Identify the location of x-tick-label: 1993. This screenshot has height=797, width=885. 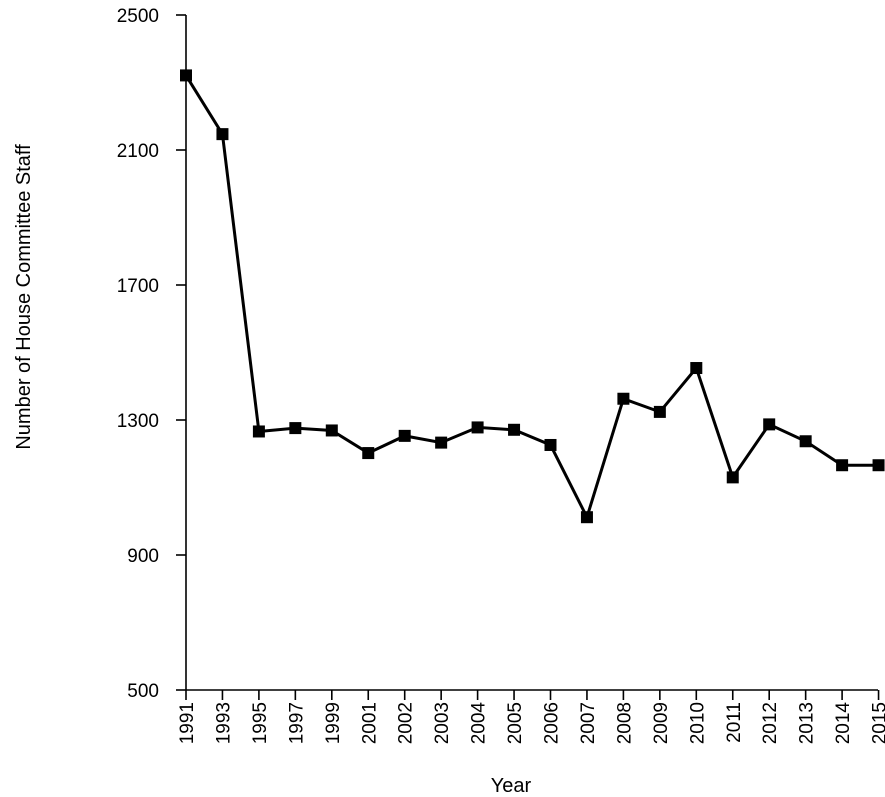
(223, 723).